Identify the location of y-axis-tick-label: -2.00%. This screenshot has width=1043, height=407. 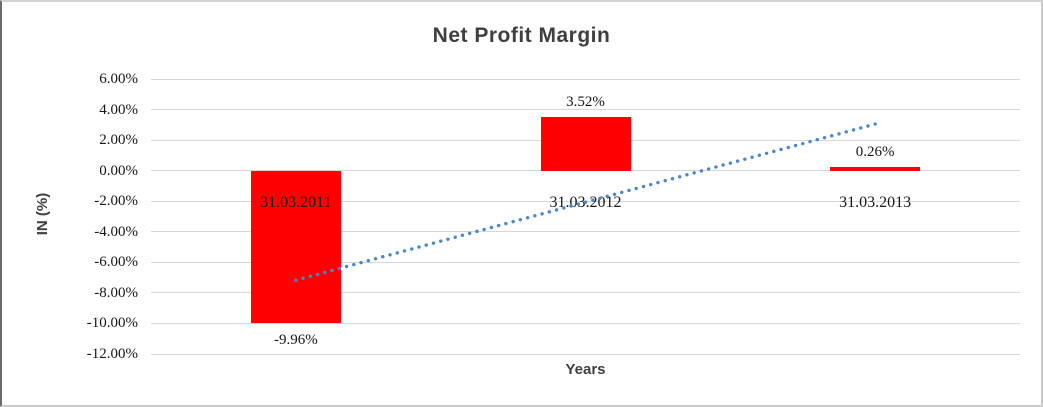
(116, 201).